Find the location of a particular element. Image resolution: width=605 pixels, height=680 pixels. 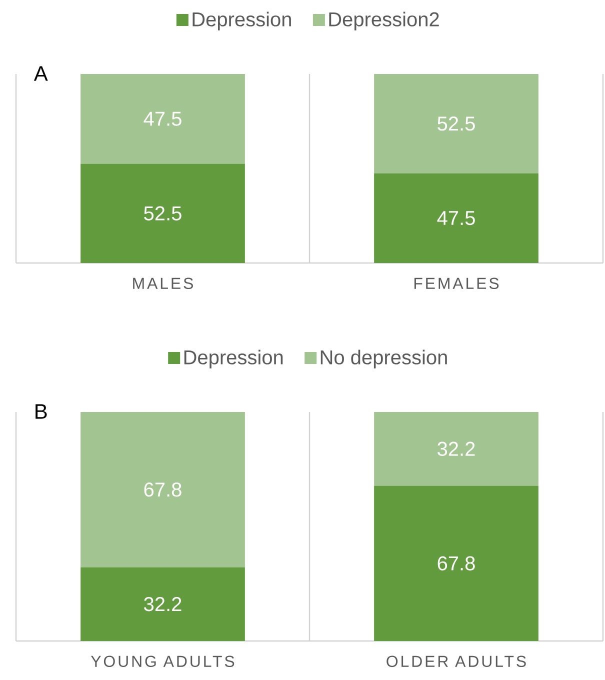

x-tick-label: FEMALES is located at coordinates (456, 284).